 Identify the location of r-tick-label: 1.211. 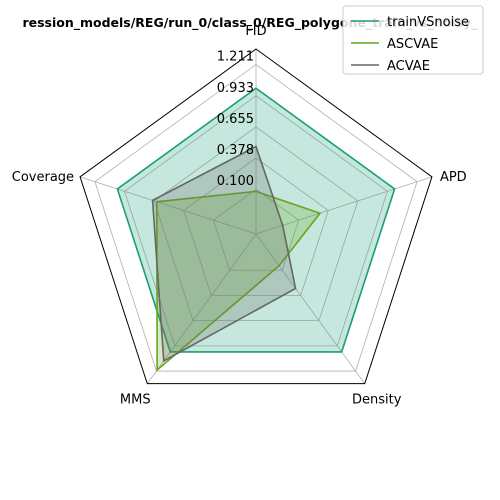
(235, 57).